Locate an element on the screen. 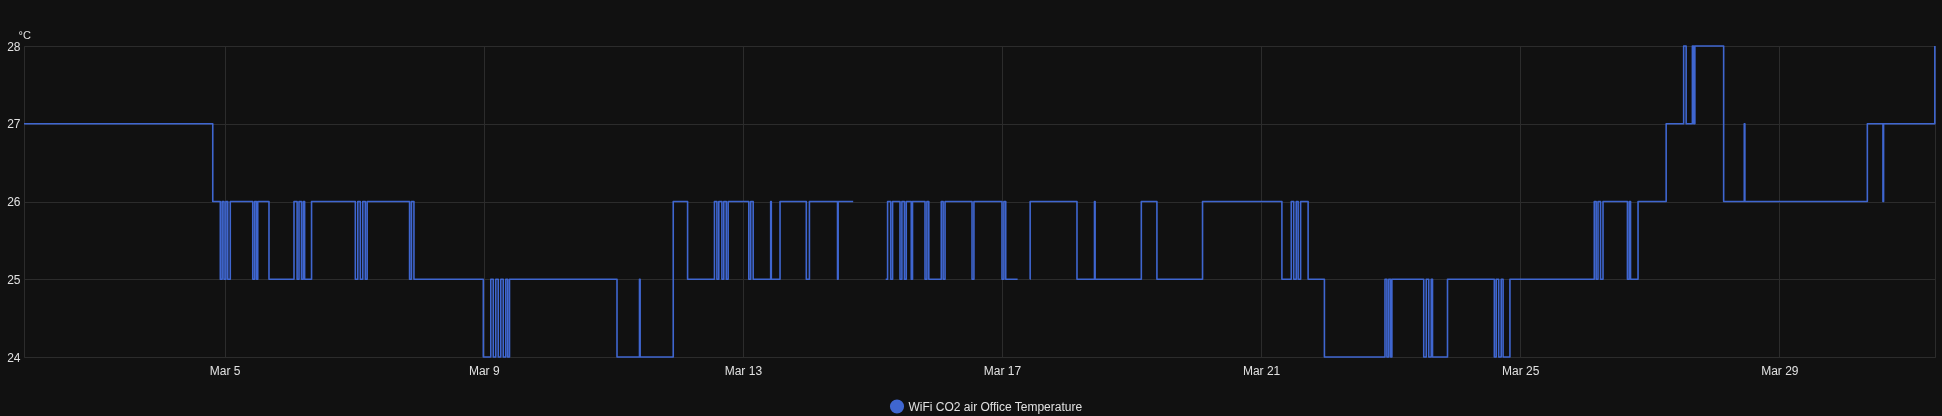 The width and height of the screenshot is (1942, 416). y-tick-label: 25 is located at coordinates (14, 279).